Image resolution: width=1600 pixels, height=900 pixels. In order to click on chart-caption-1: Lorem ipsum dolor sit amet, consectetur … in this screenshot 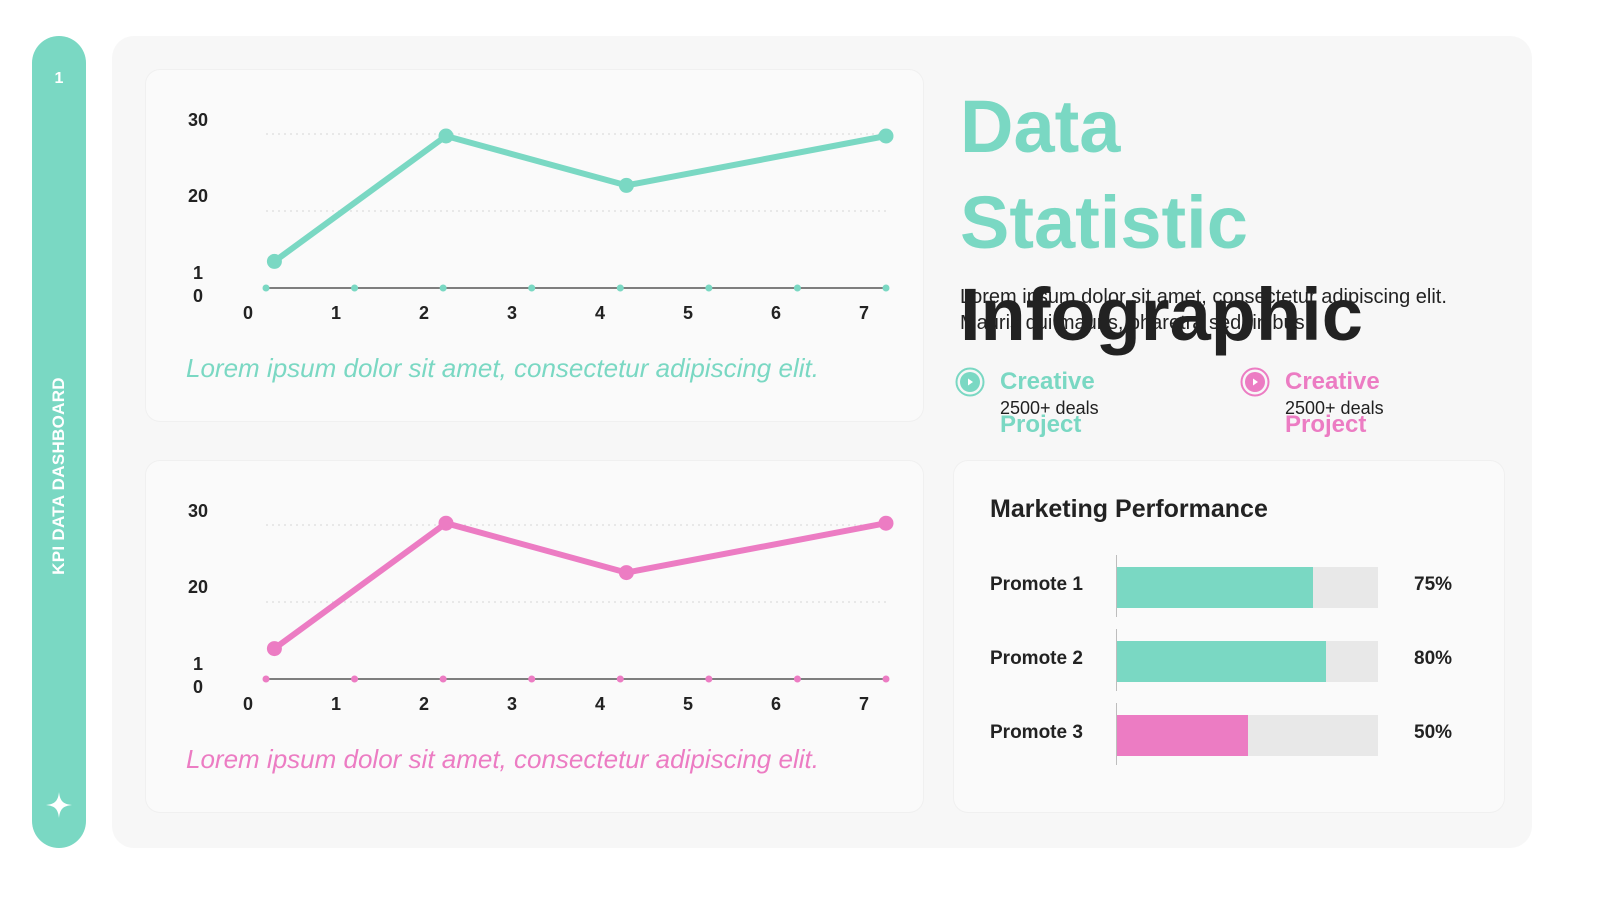, I will do `click(502, 368)`.